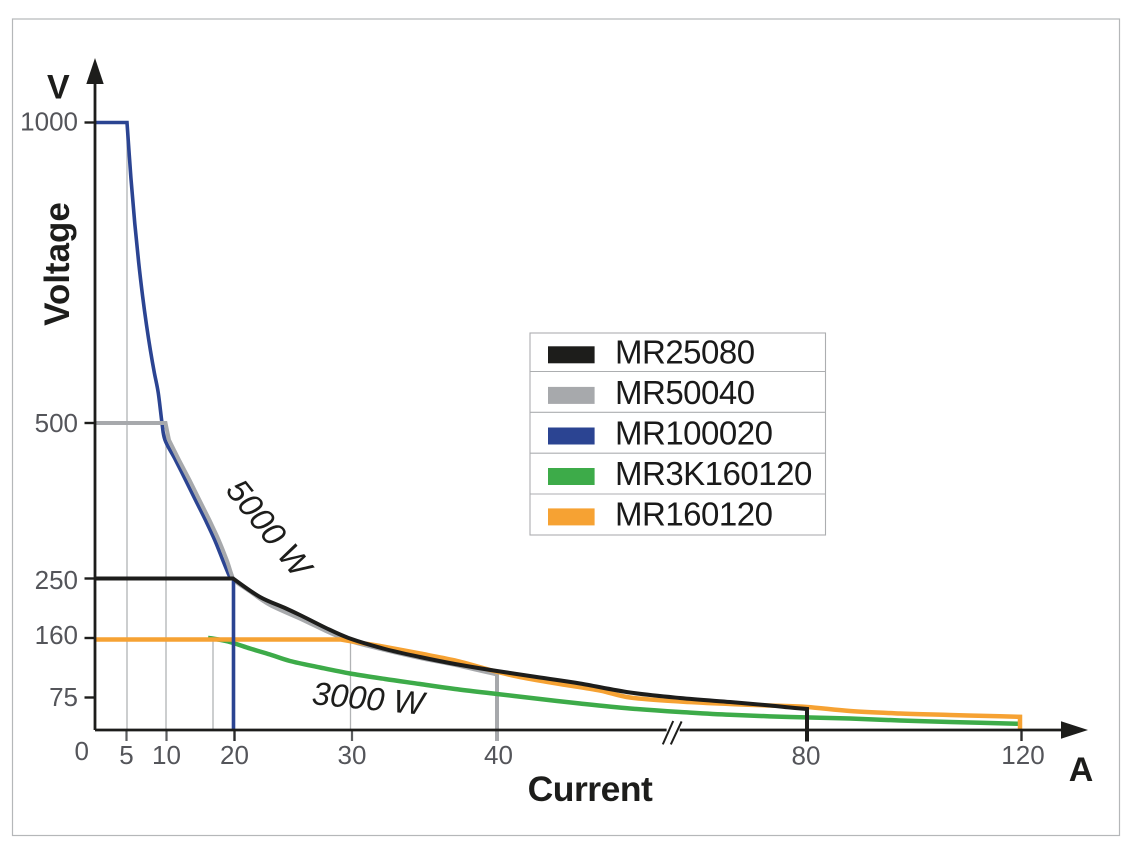  Describe the element at coordinates (352, 755) in the screenshot. I see `svg-text: 30` at that location.